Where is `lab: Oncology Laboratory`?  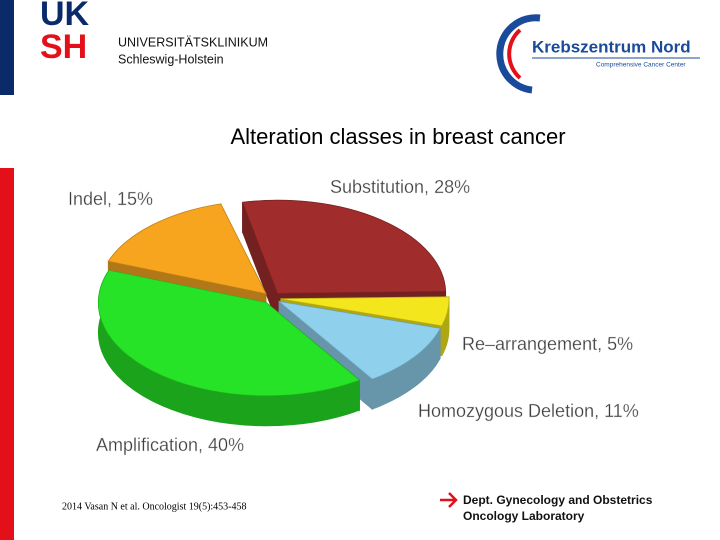
lab: Oncology Laboratory is located at coordinates (524, 516).